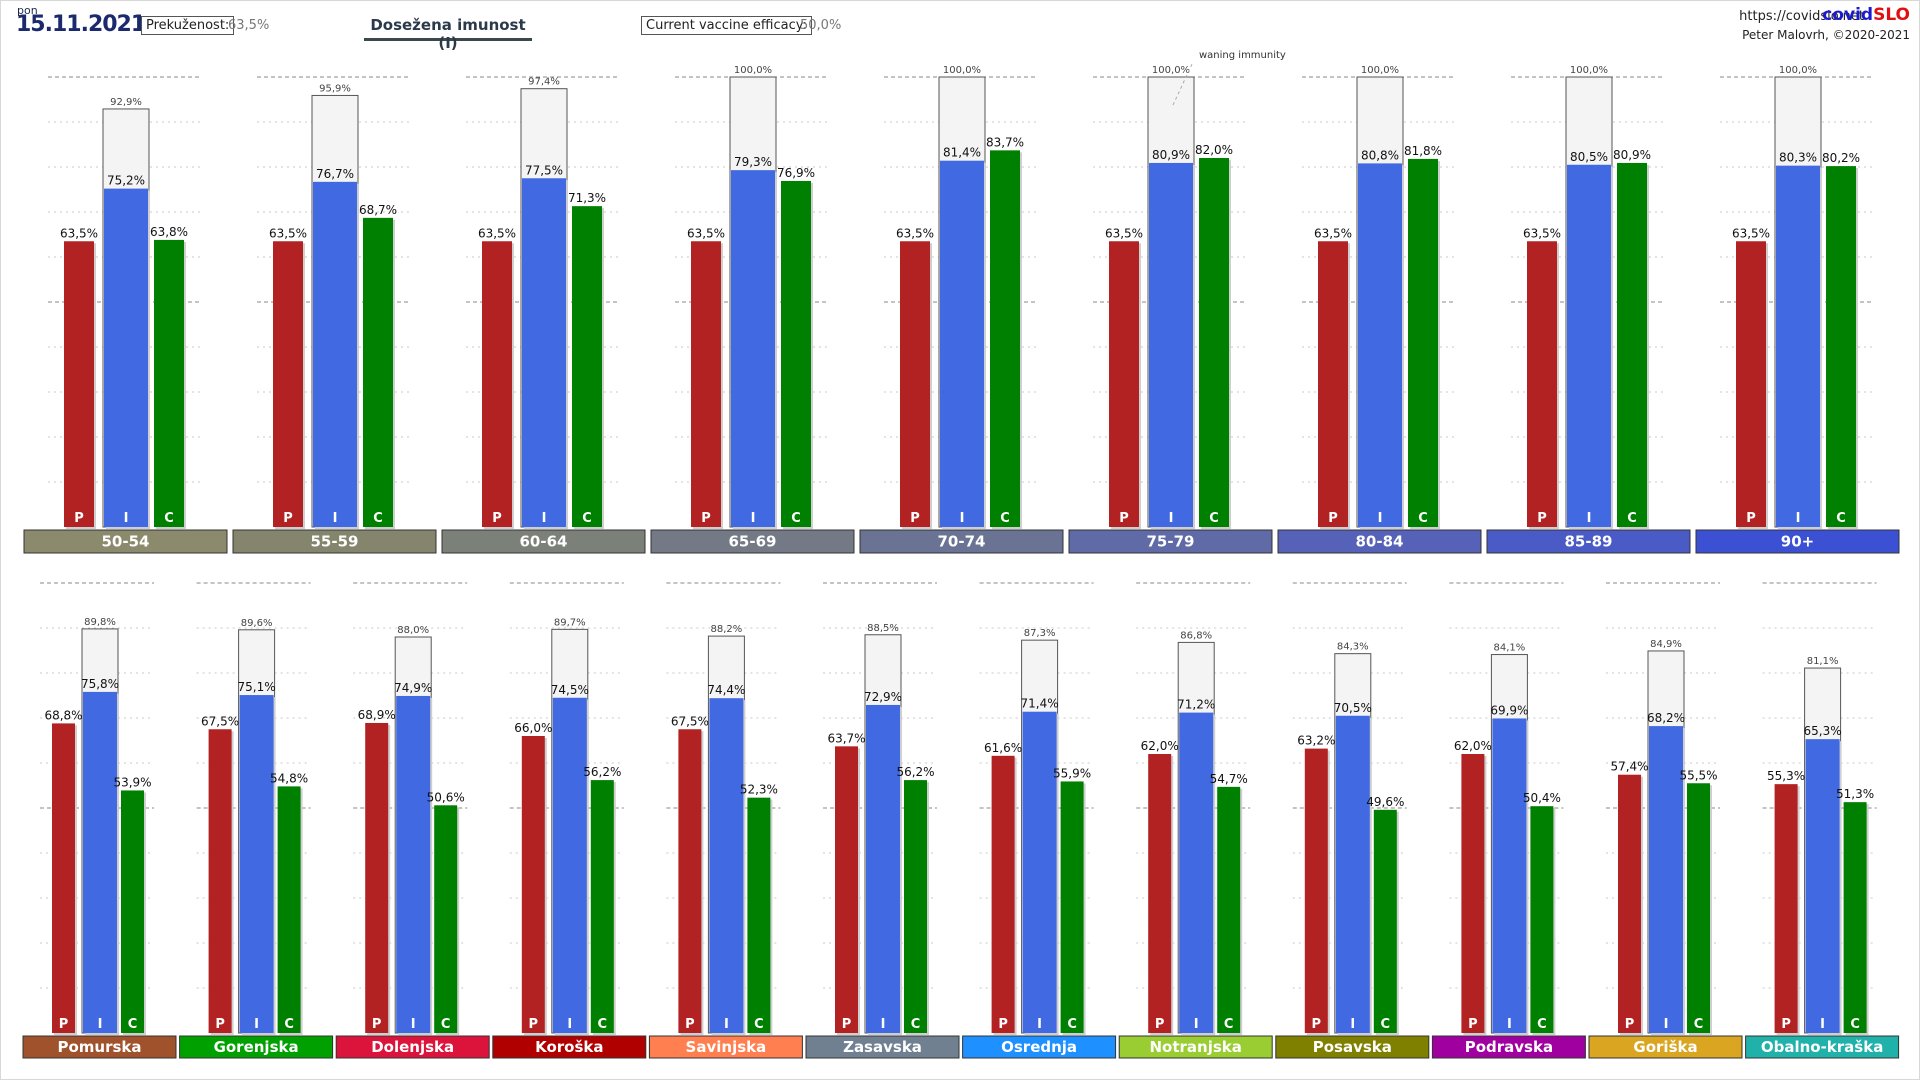  What do you see at coordinates (169, 232) in the screenshot?
I see `c-bar-label: 63,8%` at bounding box center [169, 232].